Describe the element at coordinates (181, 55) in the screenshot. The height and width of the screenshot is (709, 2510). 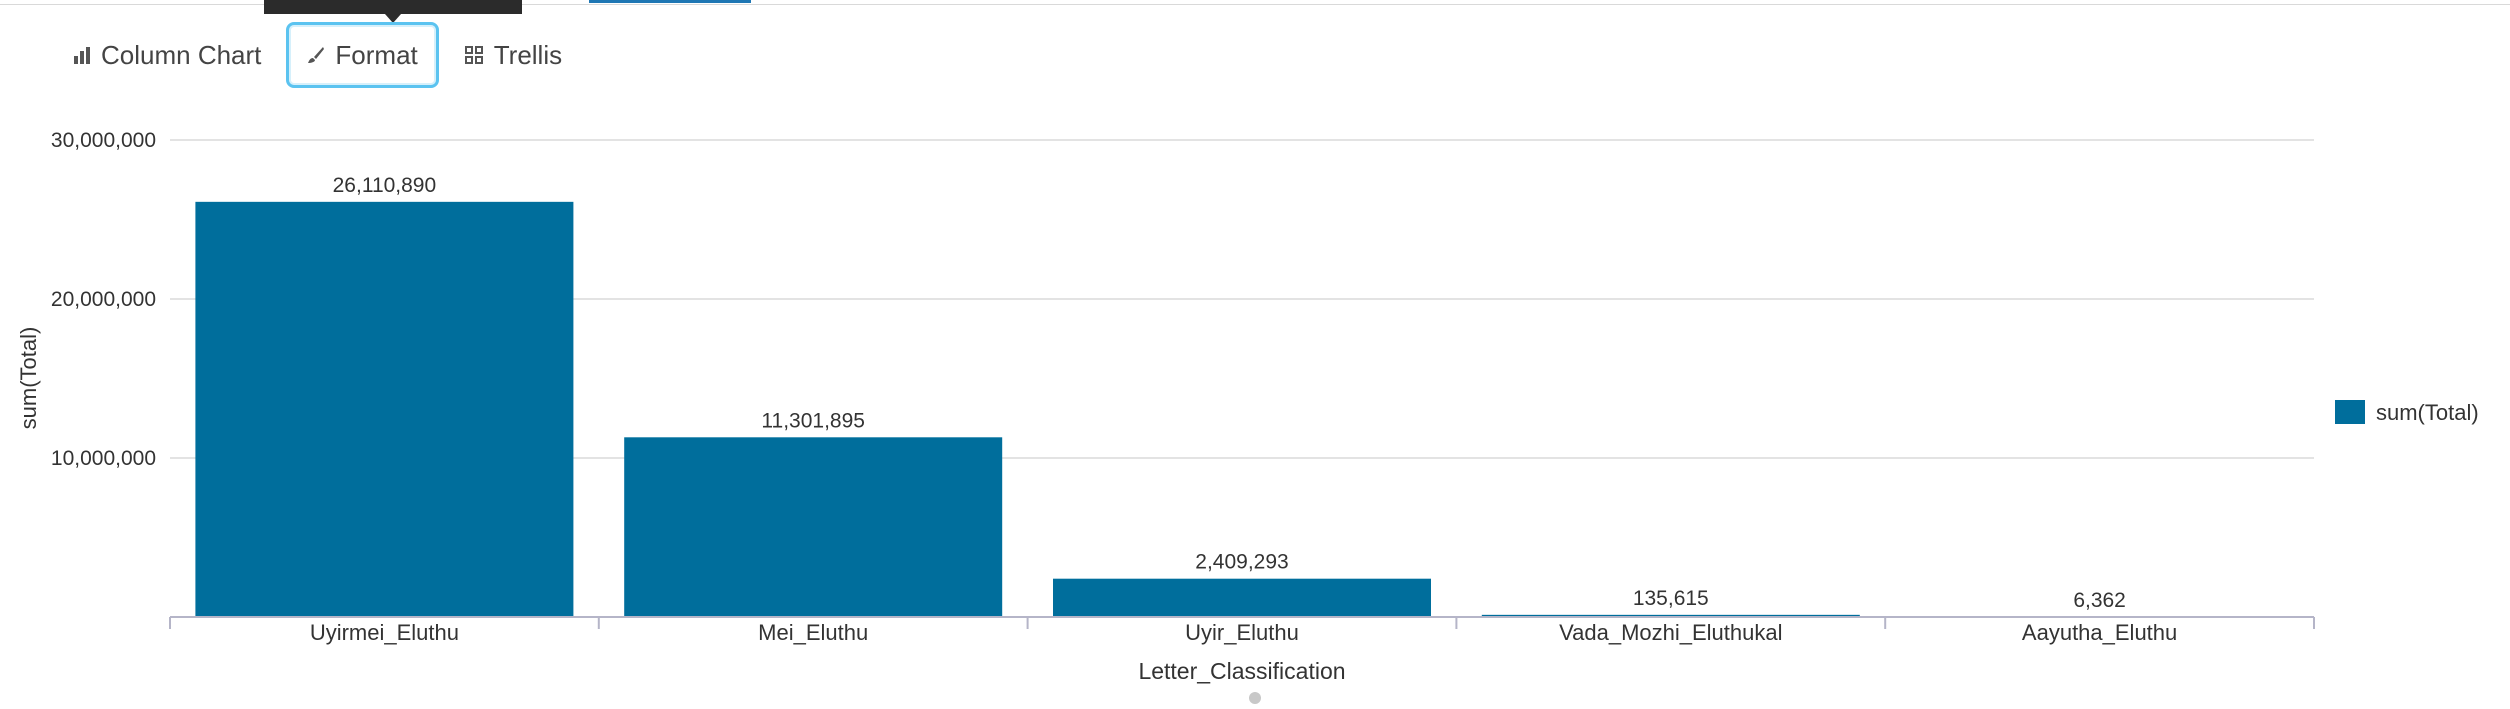
I see `column-chart-label: Column Chart` at that location.